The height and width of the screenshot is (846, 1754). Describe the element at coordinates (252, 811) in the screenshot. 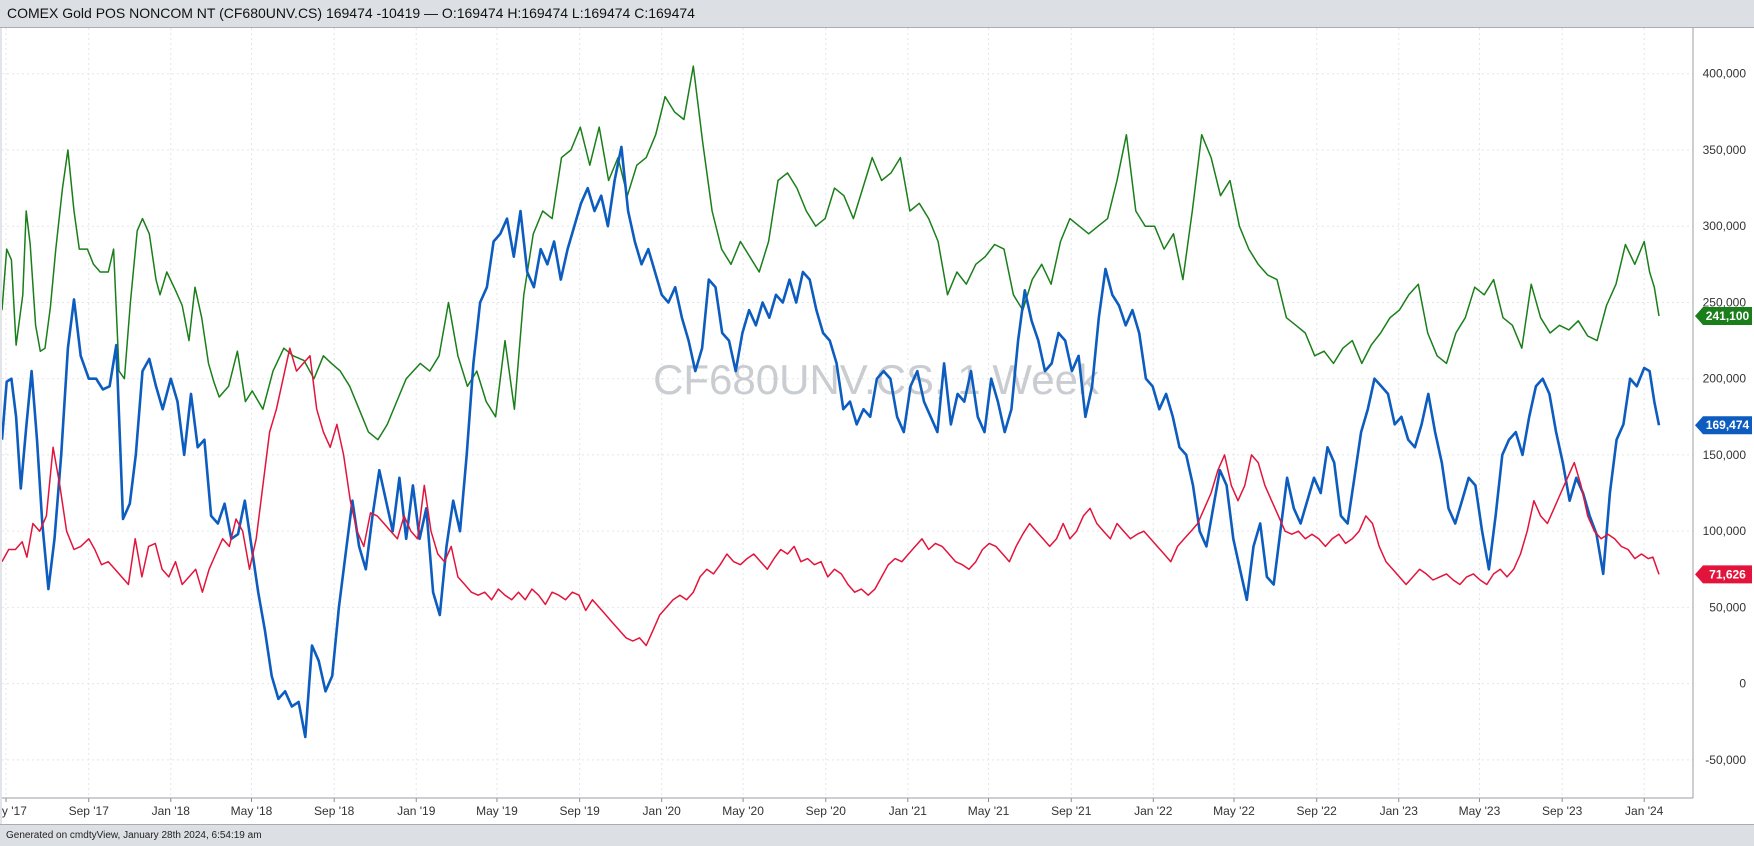

I see `x-tick-label: May '18` at that location.